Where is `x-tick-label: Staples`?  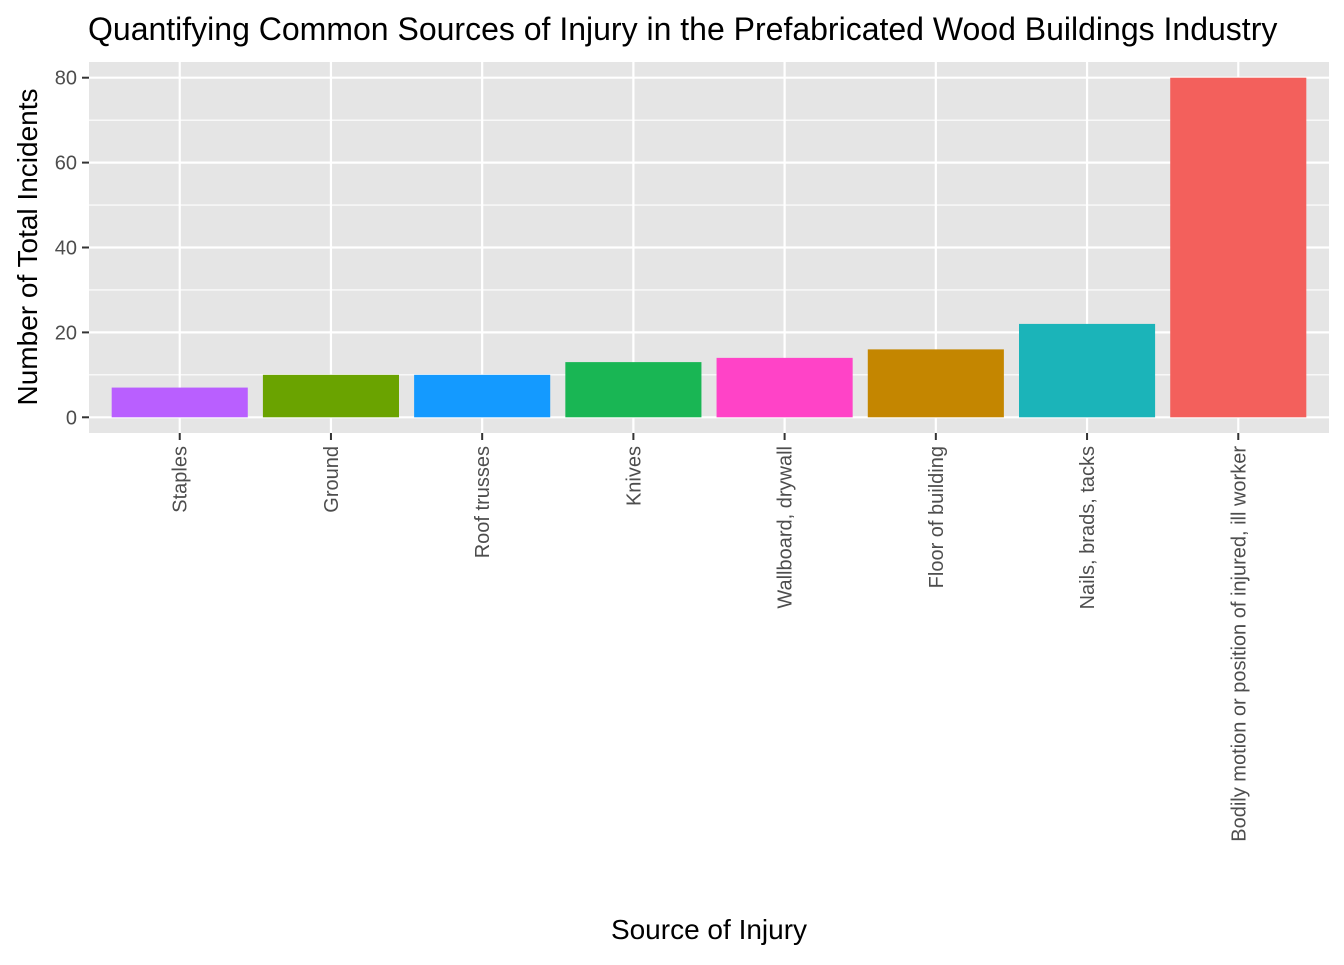
x-tick-label: Staples is located at coordinates (181, 479).